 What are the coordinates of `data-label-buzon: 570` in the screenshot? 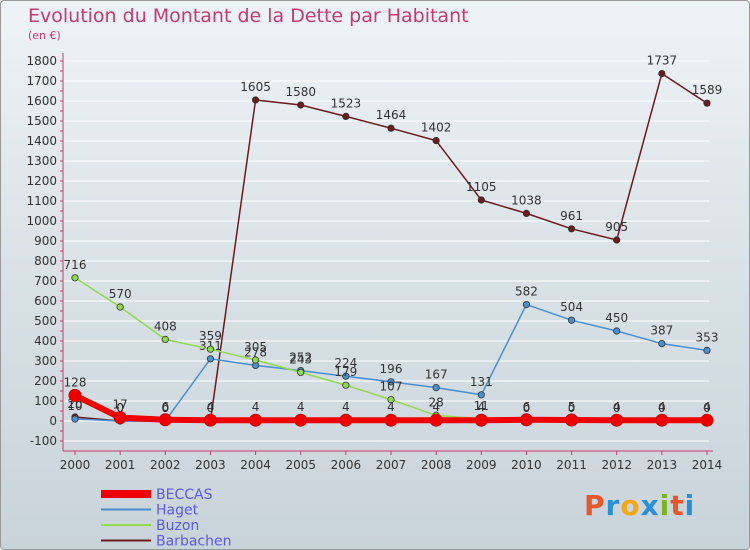 It's located at (120, 294).